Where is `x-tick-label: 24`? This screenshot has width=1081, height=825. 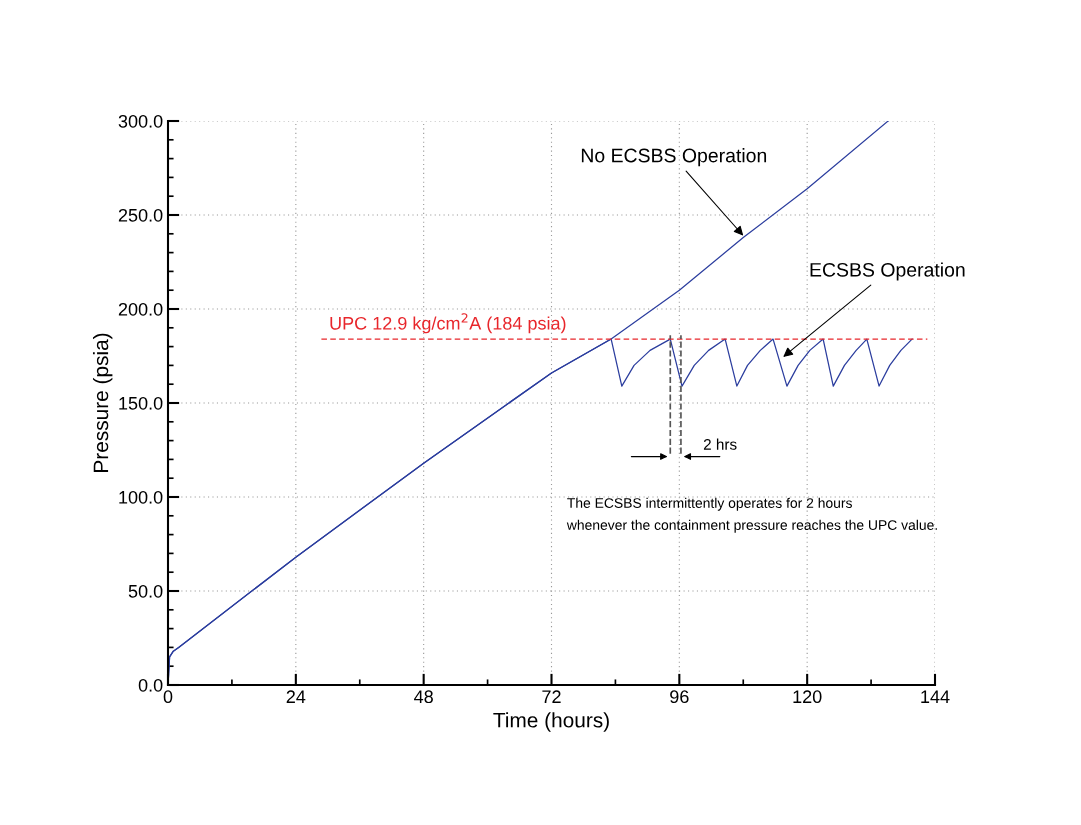 x-tick-label: 24 is located at coordinates (296, 696).